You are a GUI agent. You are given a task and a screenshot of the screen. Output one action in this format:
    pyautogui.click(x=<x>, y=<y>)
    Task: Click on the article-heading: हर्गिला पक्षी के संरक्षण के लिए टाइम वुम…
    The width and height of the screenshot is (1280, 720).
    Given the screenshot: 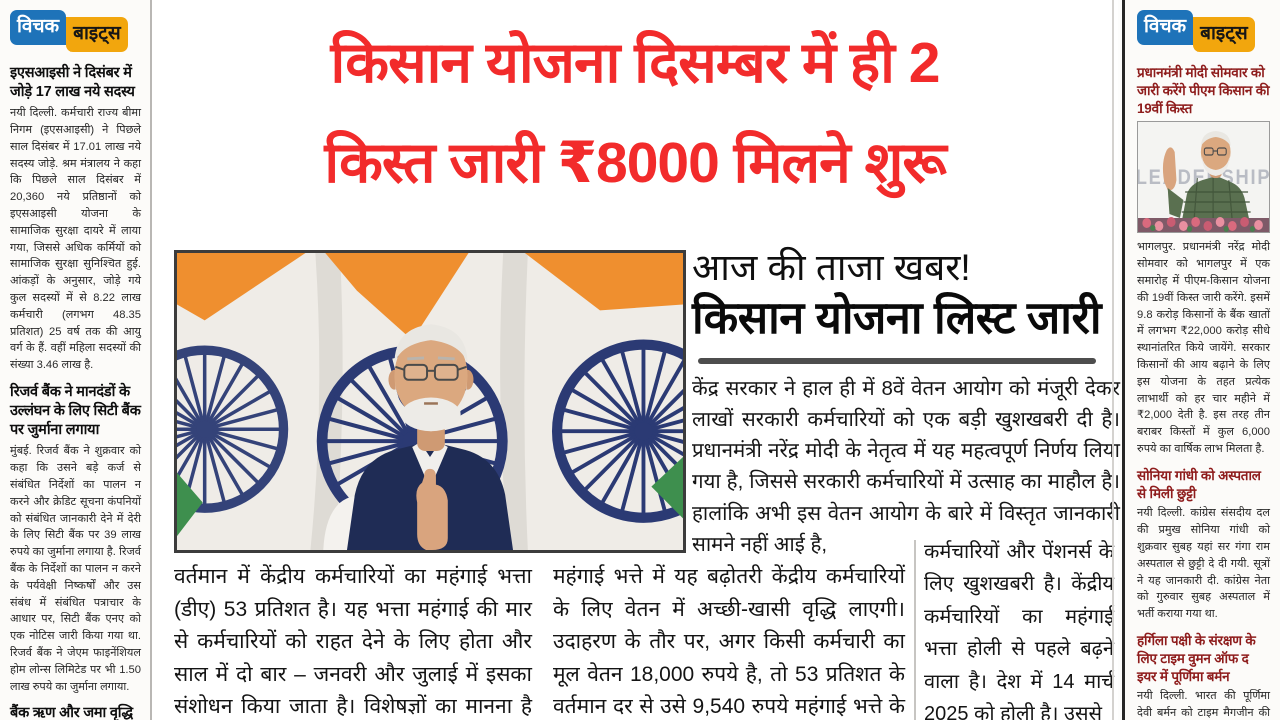 What is the action you would take?
    pyautogui.click(x=1196, y=658)
    